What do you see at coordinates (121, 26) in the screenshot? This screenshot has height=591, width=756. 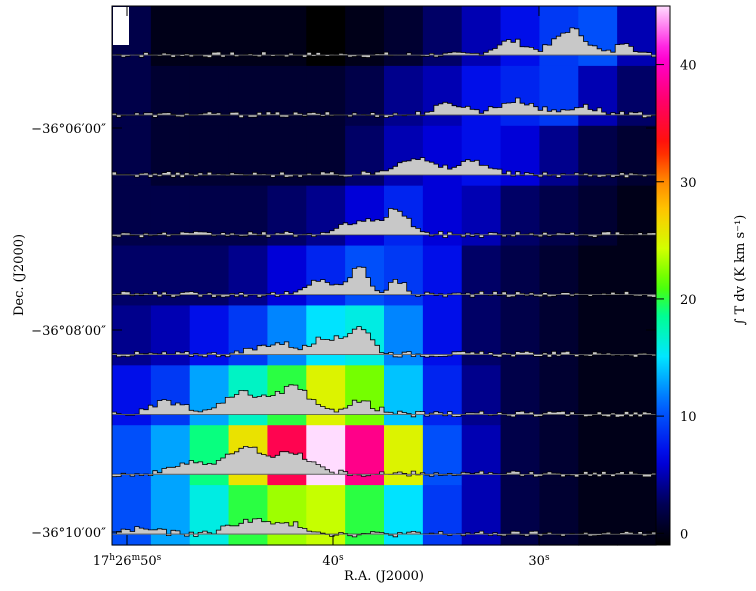 I see `blank-corner-marker` at bounding box center [121, 26].